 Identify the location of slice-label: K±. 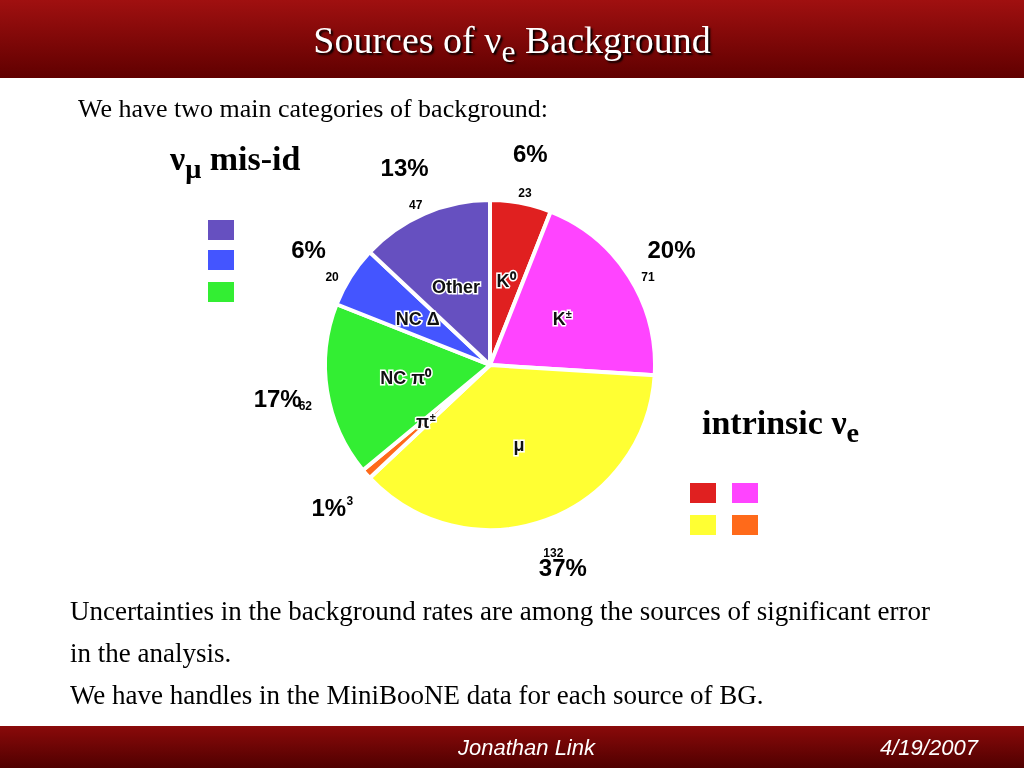
(562, 319).